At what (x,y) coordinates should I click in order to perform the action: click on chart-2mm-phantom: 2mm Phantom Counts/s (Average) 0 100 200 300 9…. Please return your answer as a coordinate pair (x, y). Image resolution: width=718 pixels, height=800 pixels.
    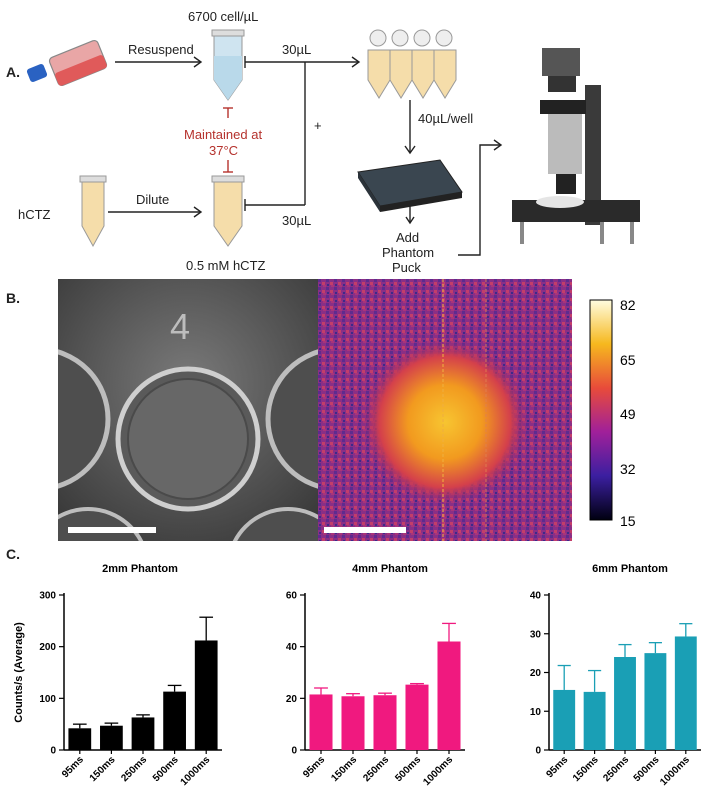
    Looking at the image, I should click on (117, 675).